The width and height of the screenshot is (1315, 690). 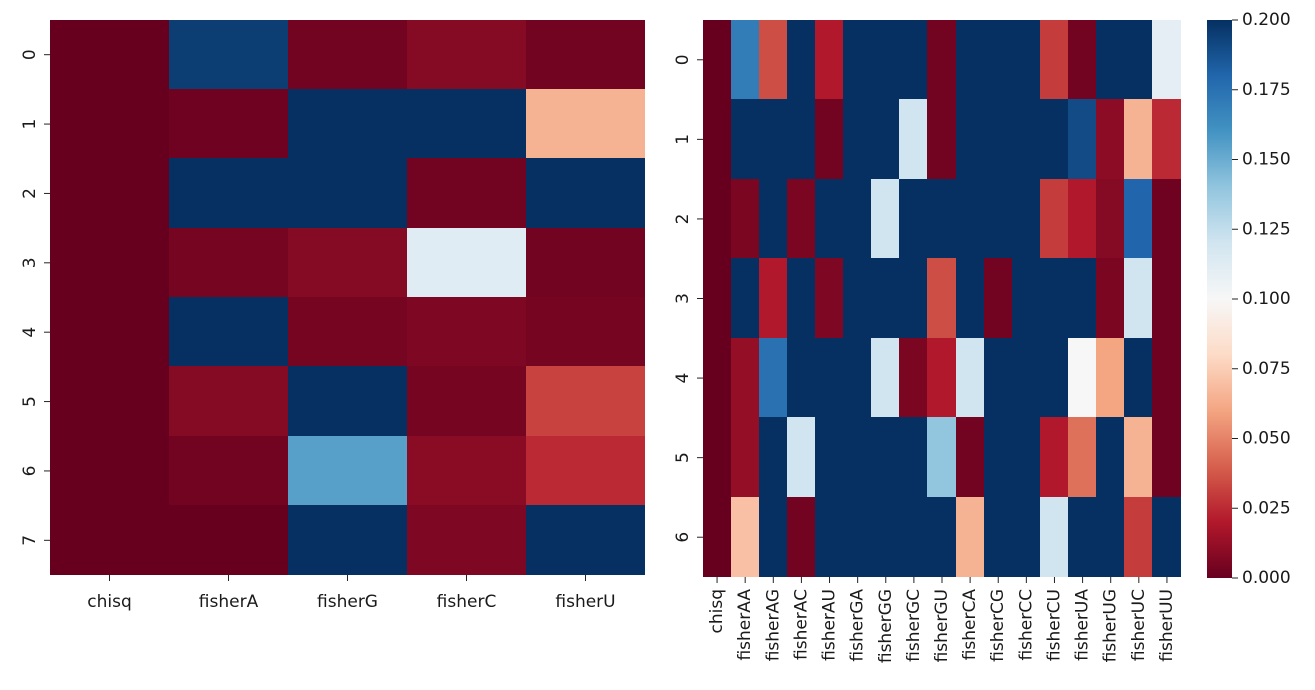 What do you see at coordinates (830, 625) in the screenshot?
I see `heatmap-right-xtick-label: fisherAU` at bounding box center [830, 625].